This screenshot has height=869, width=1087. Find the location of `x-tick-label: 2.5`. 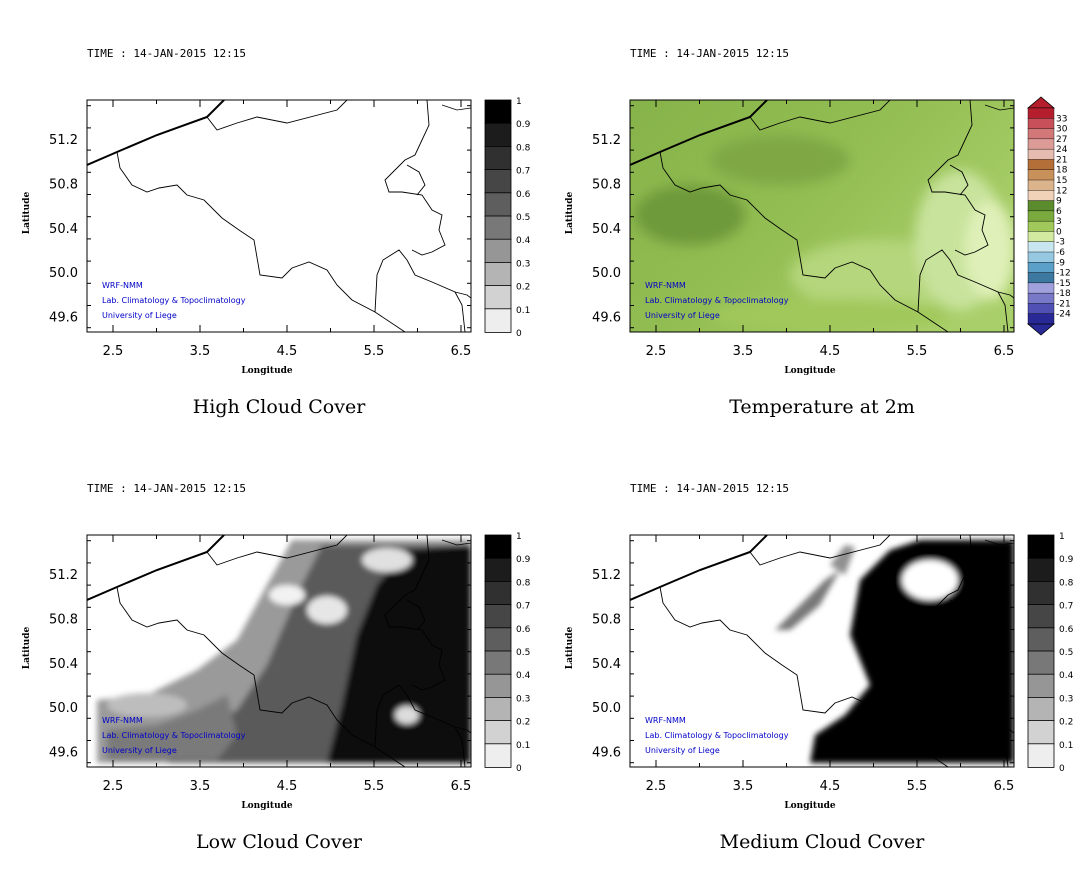

x-tick-label: 2.5 is located at coordinates (113, 786).